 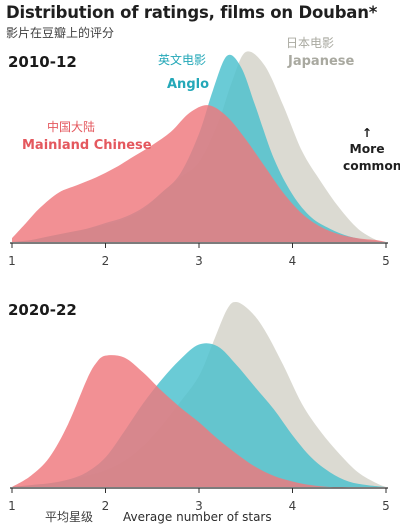 What do you see at coordinates (69, 517) in the screenshot?
I see `x-axis-label-zh: 平均星级` at bounding box center [69, 517].